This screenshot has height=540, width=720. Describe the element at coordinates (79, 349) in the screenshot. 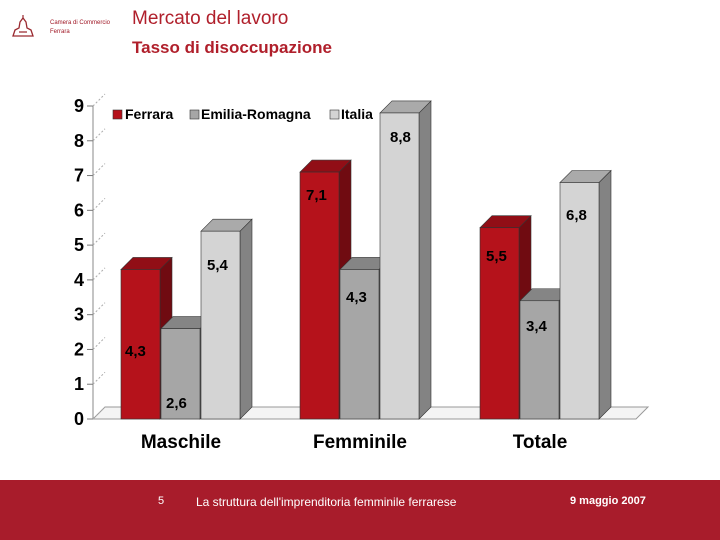

I see `y-tick-label: 2` at that location.